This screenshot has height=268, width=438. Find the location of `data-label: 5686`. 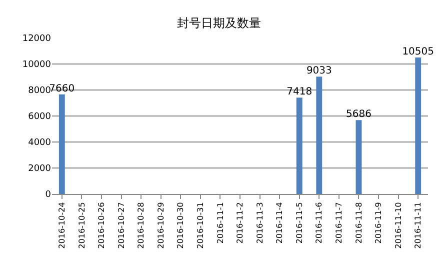

data-label: 5686 is located at coordinates (359, 114).